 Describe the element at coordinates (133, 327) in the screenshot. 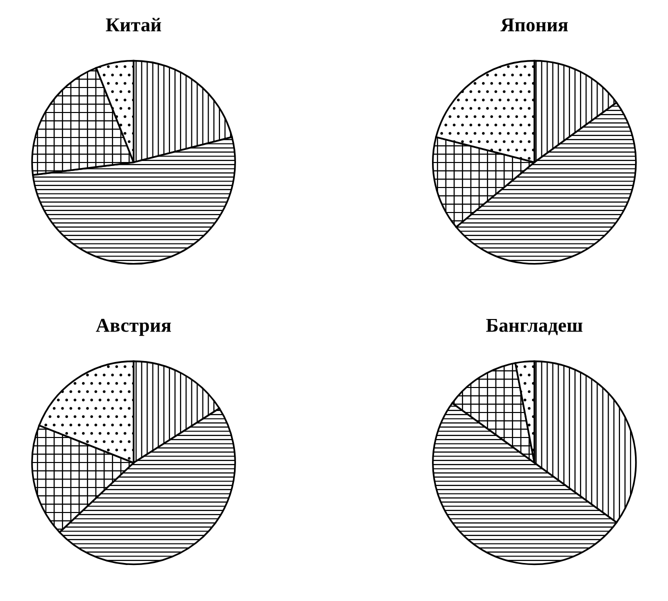

I see `chart-title: Австрия` at that location.